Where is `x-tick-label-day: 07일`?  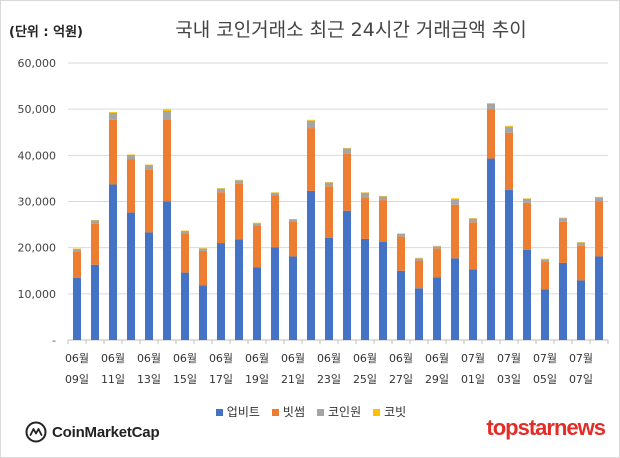 x-tick-label-day: 07일 is located at coordinates (581, 379).